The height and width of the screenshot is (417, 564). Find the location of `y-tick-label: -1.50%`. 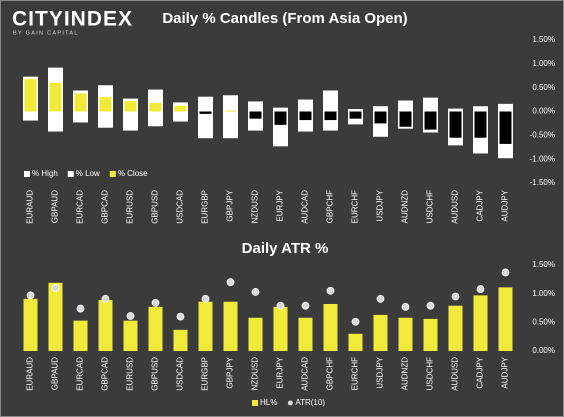

y-tick-label: -1.50% is located at coordinates (542, 182).